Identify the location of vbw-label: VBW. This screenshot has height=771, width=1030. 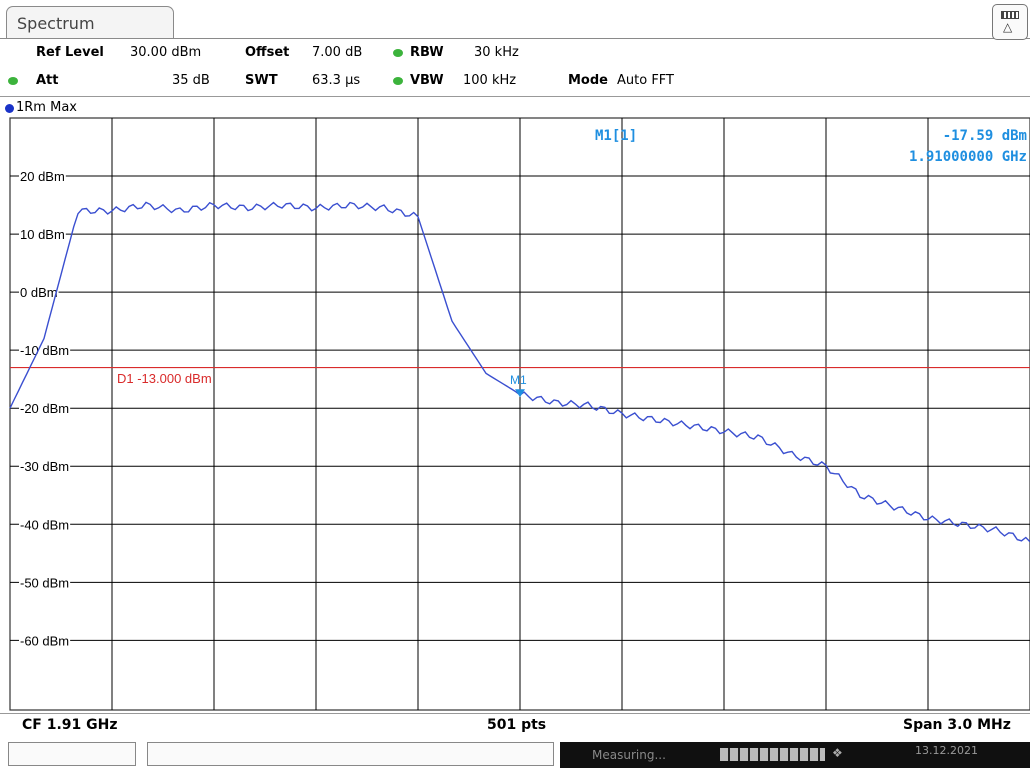
(427, 80).